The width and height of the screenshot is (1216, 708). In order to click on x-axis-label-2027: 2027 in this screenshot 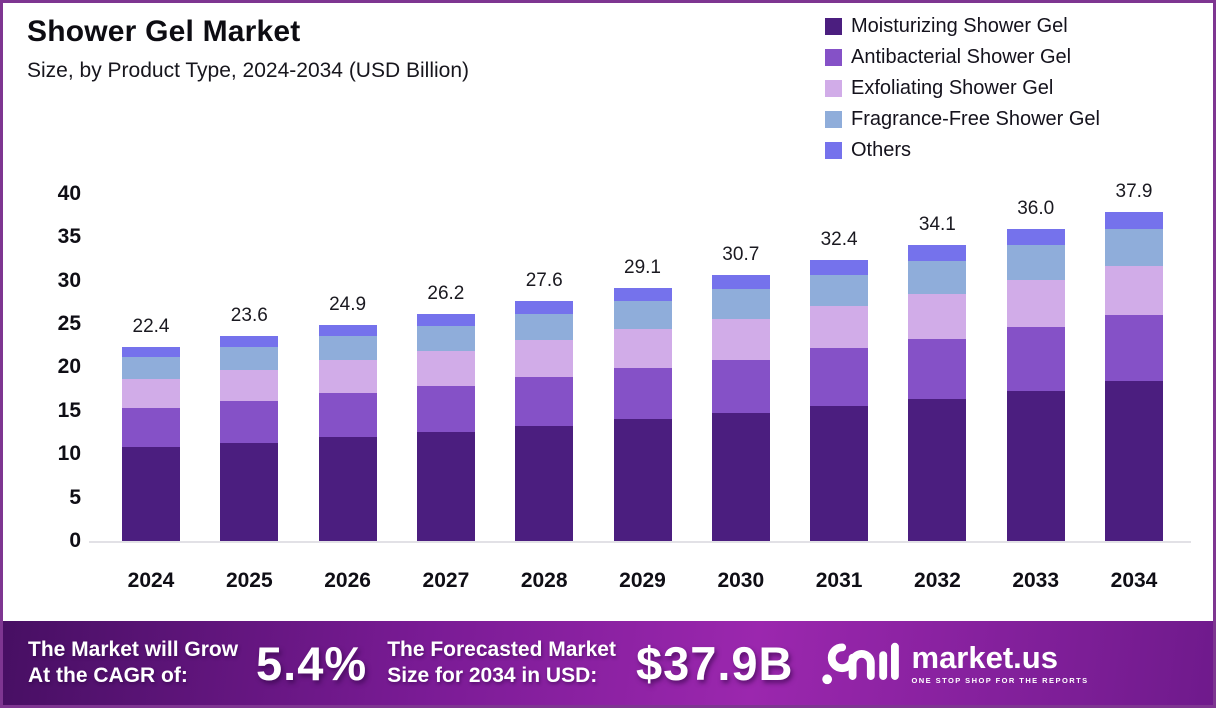, I will do `click(446, 580)`.